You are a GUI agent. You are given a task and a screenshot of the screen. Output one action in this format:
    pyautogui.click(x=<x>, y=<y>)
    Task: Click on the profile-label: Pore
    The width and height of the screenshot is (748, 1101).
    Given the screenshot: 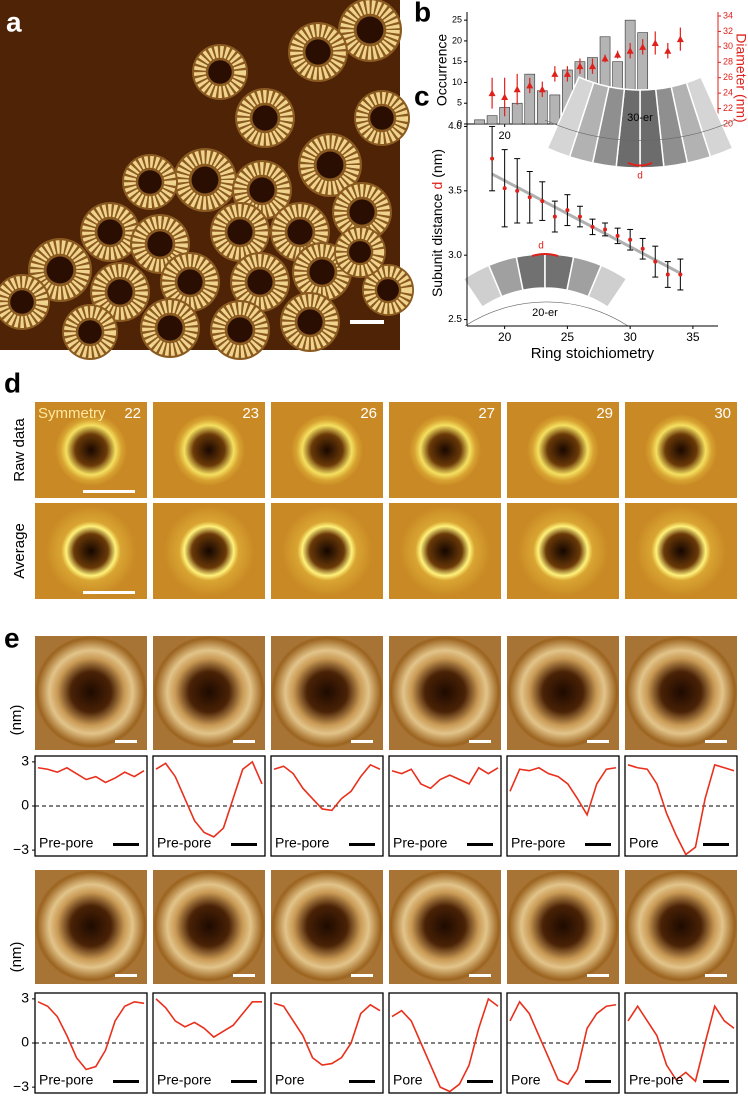 What is the action you would take?
    pyautogui.click(x=290, y=1080)
    